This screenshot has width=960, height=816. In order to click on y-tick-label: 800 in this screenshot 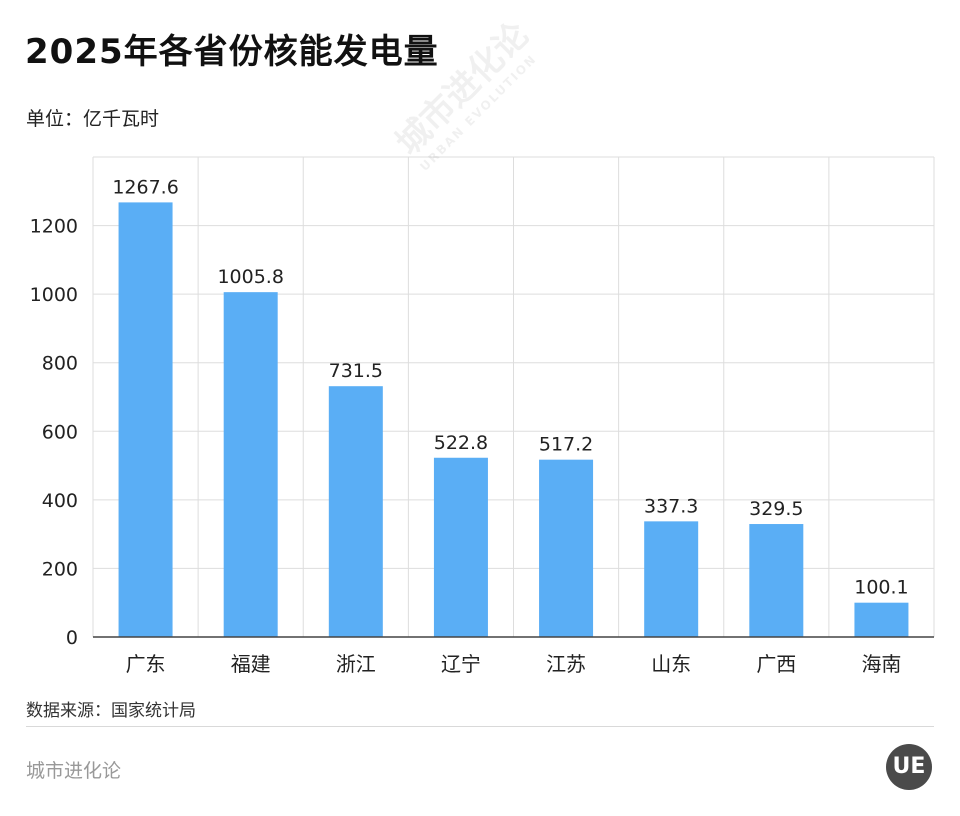, I will do `click(60, 364)`.